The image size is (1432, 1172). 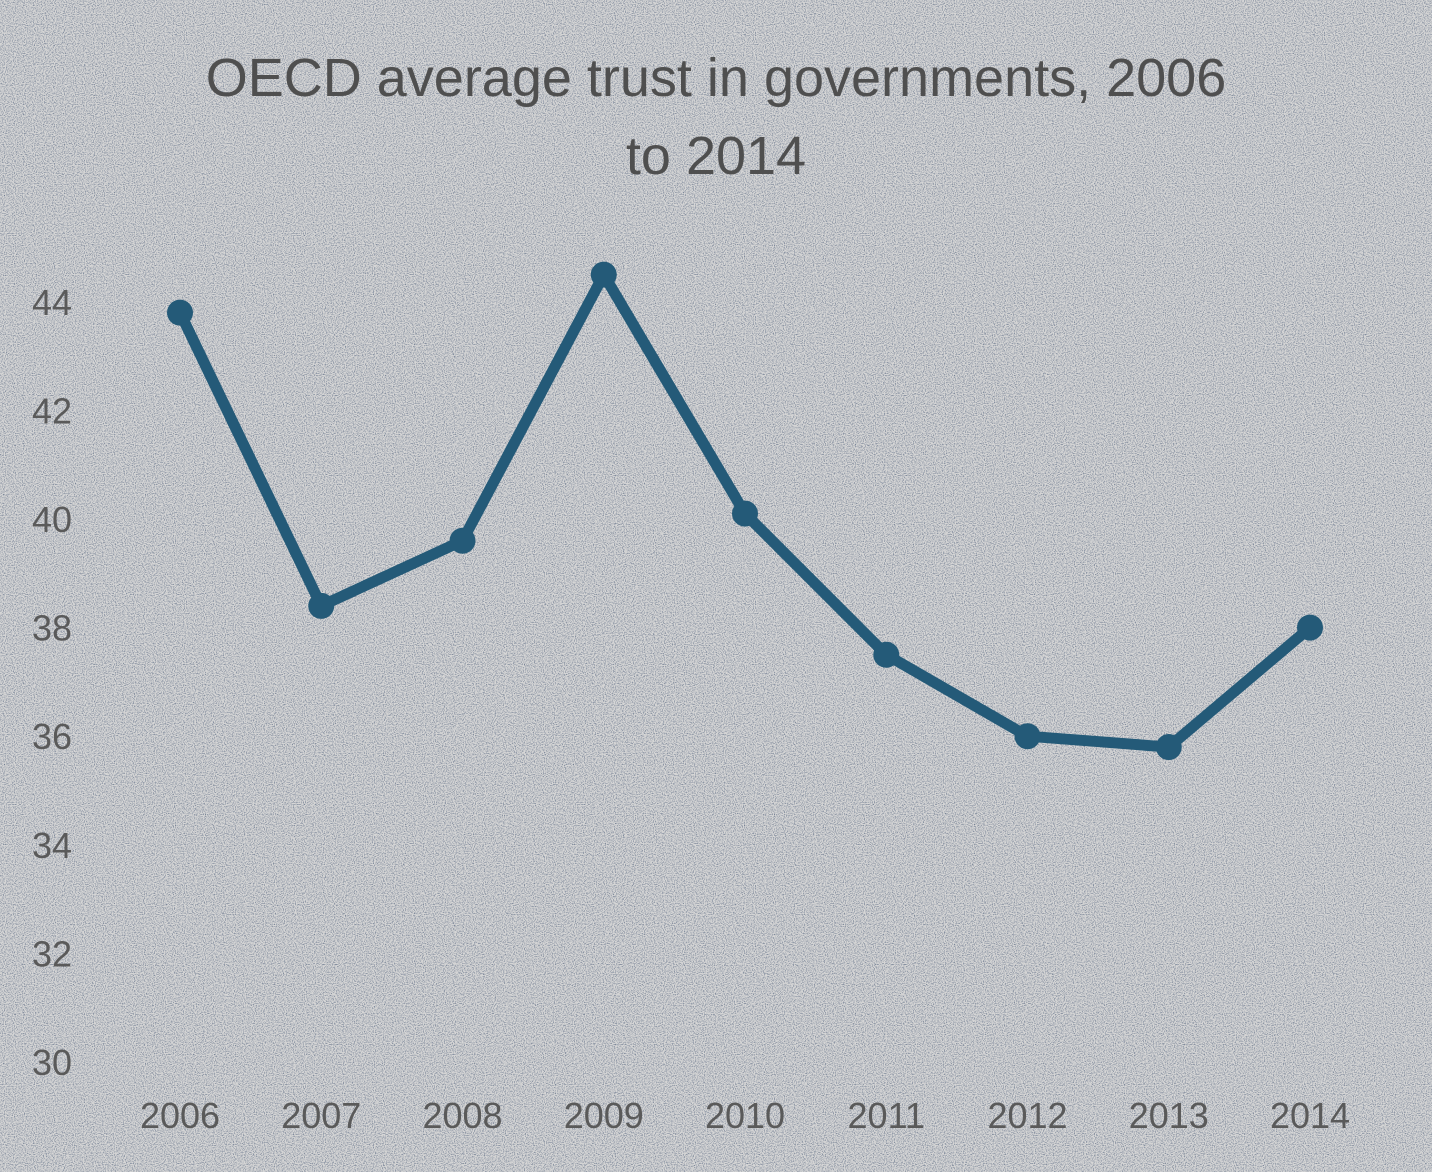 What do you see at coordinates (52, 410) in the screenshot?
I see `y-tick-label: 42` at bounding box center [52, 410].